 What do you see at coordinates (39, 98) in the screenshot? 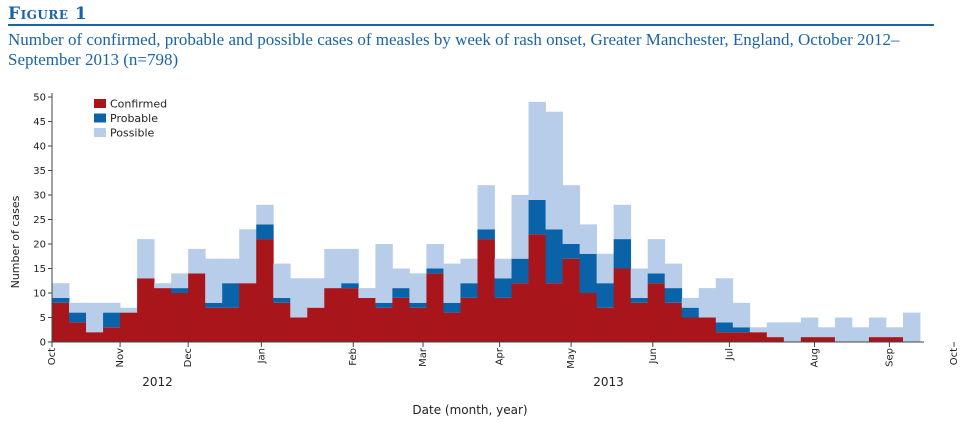
I see `y-tick-label-50: 50` at bounding box center [39, 98].